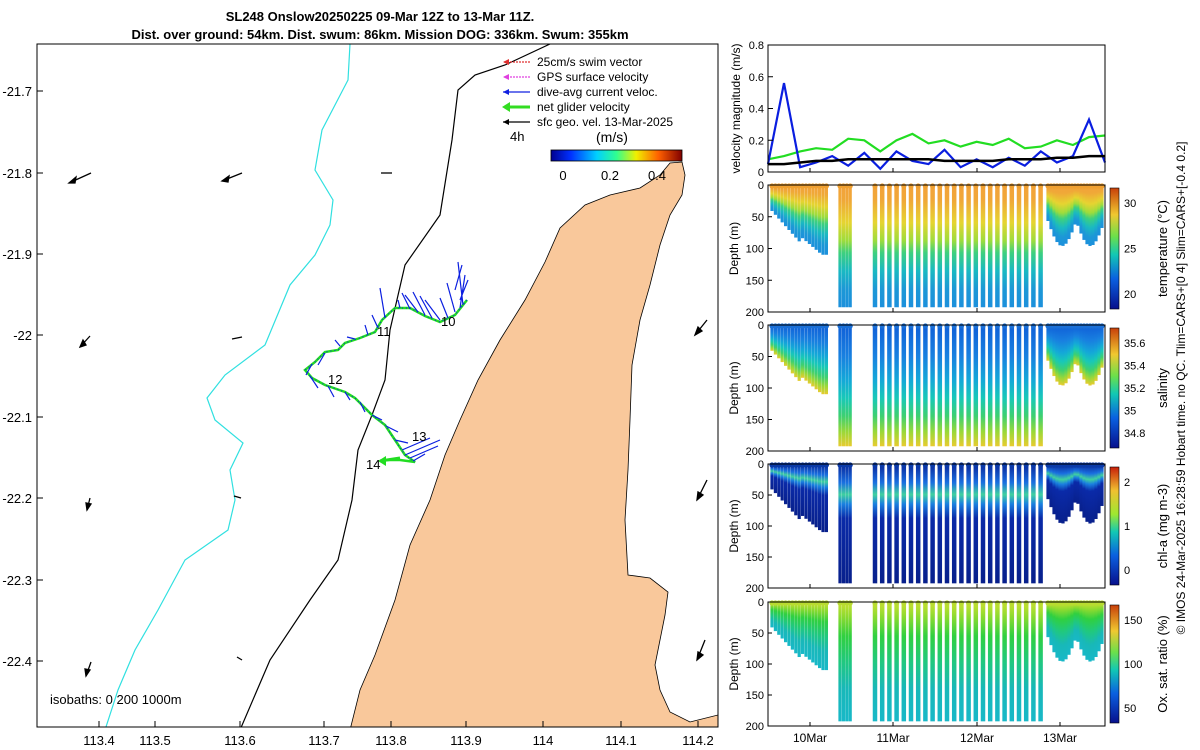 The image size is (1200, 750). Describe the element at coordinates (698, 740) in the screenshot. I see `map-xtick: 114.2` at that location.